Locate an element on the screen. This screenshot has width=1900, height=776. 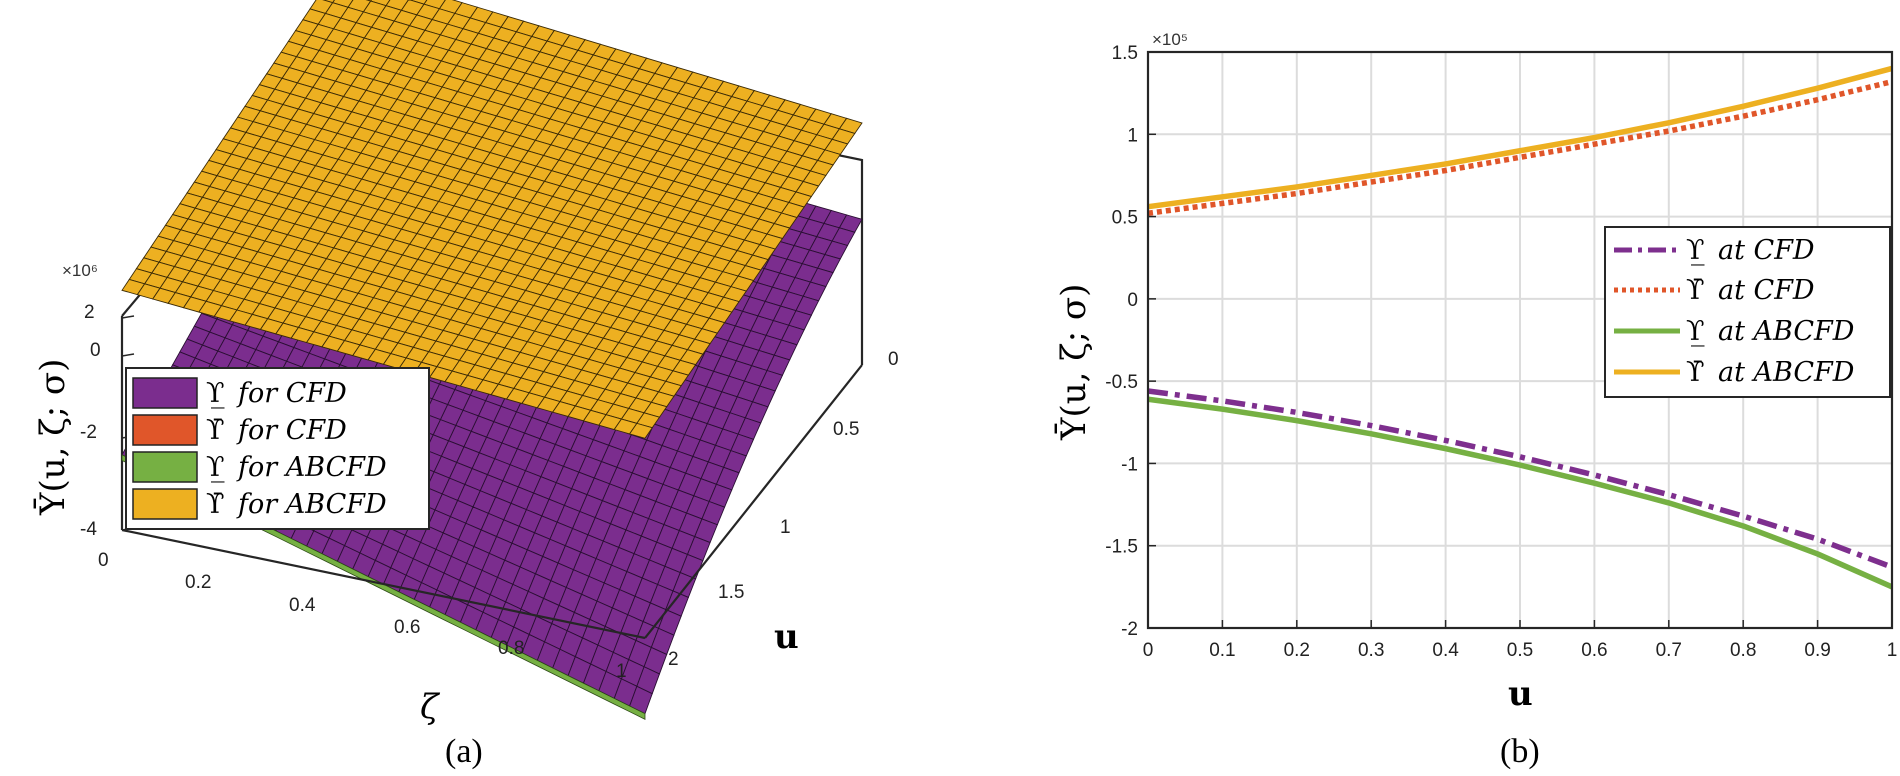
legend-b-box is located at coordinates (1747, 312).